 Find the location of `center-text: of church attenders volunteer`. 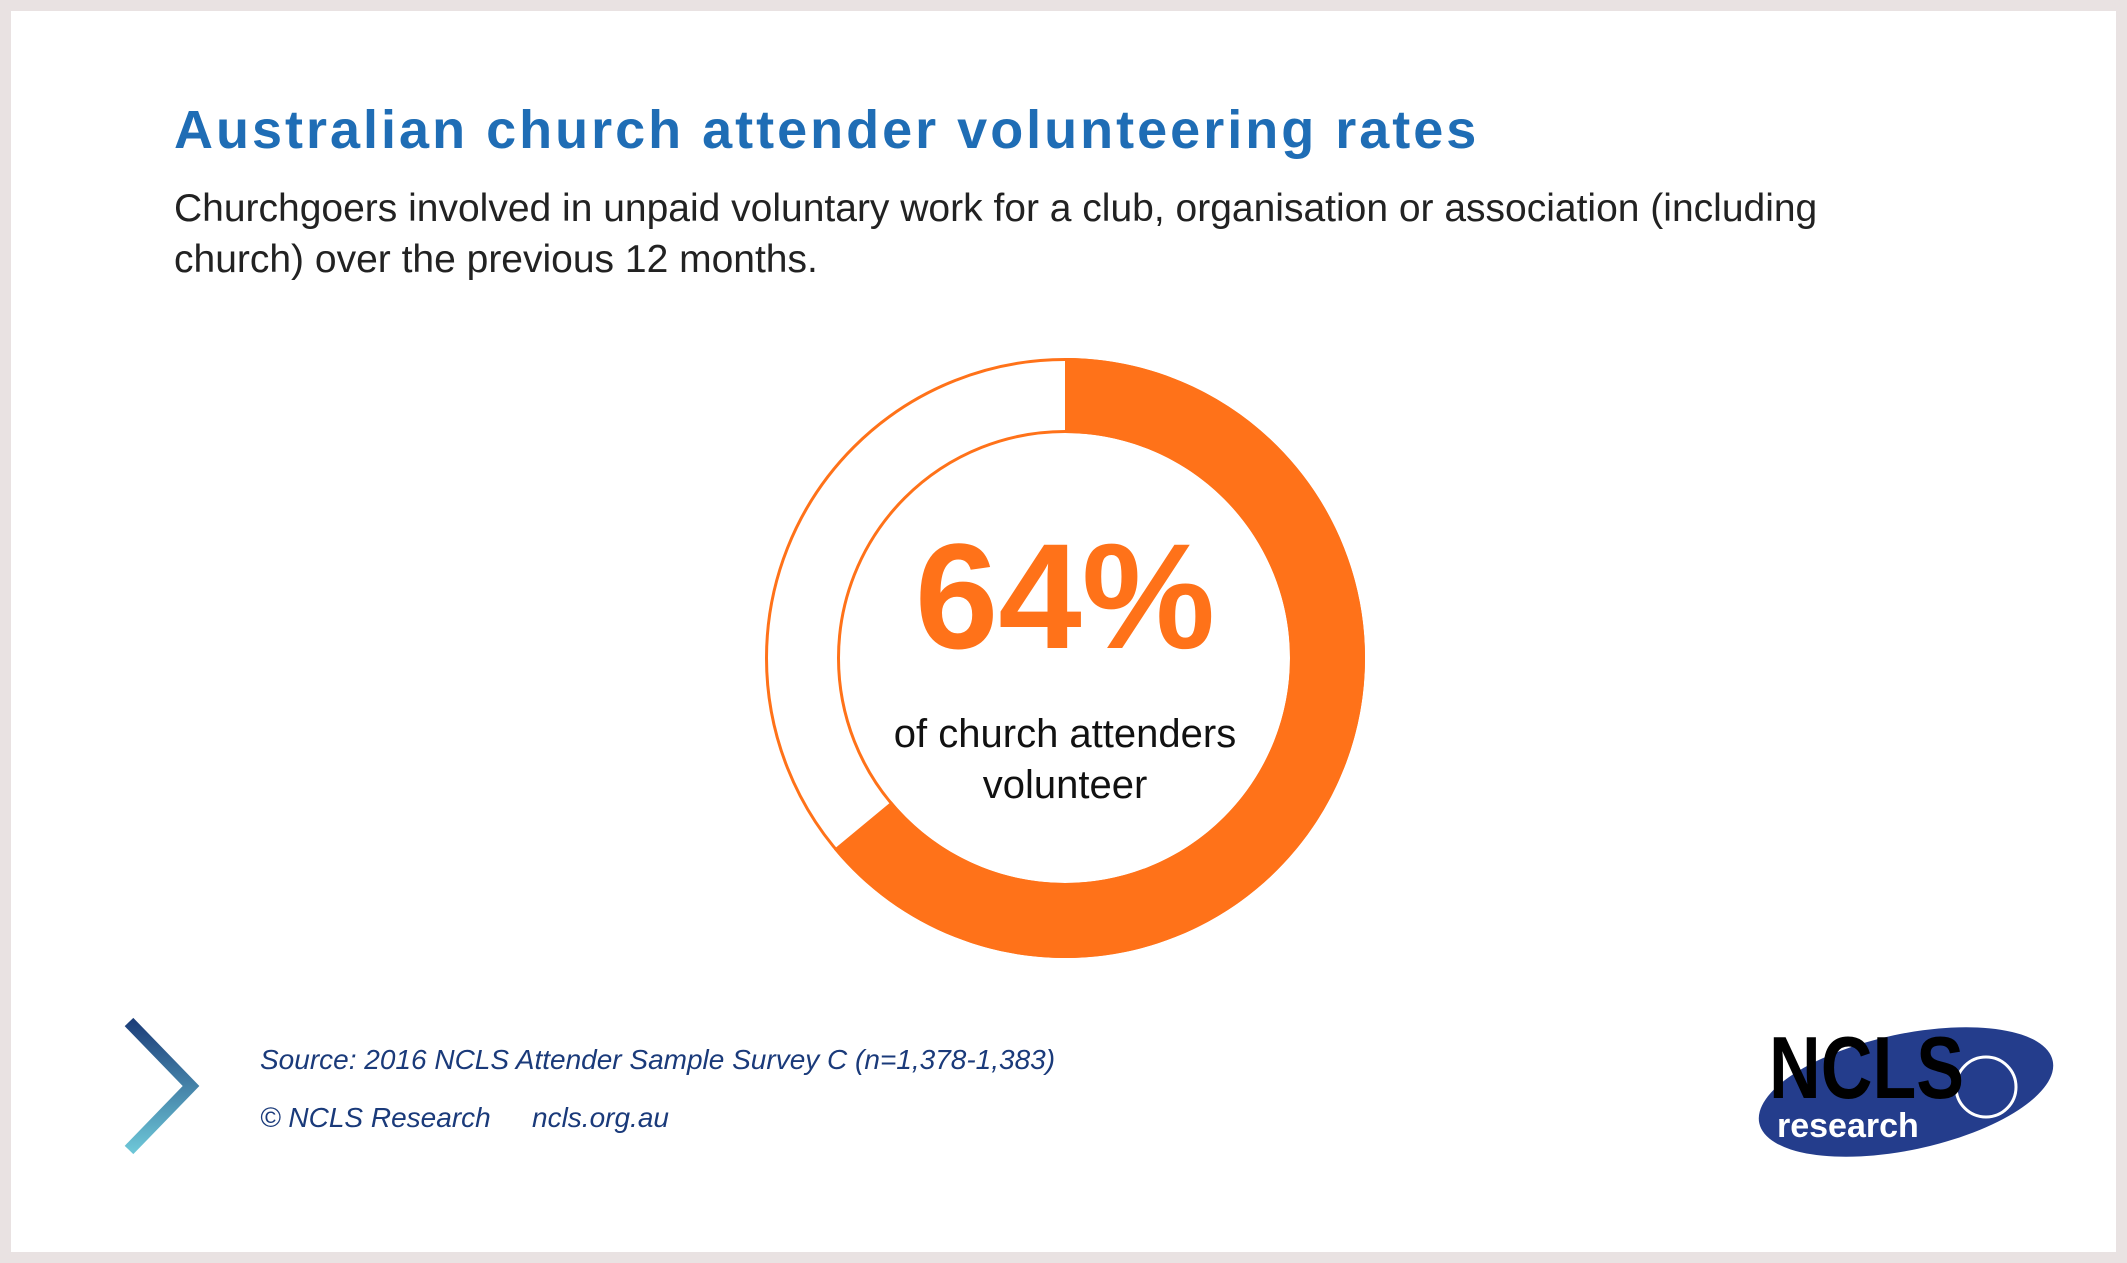

center-text: of church attenders volunteer is located at coordinates (1065, 759).